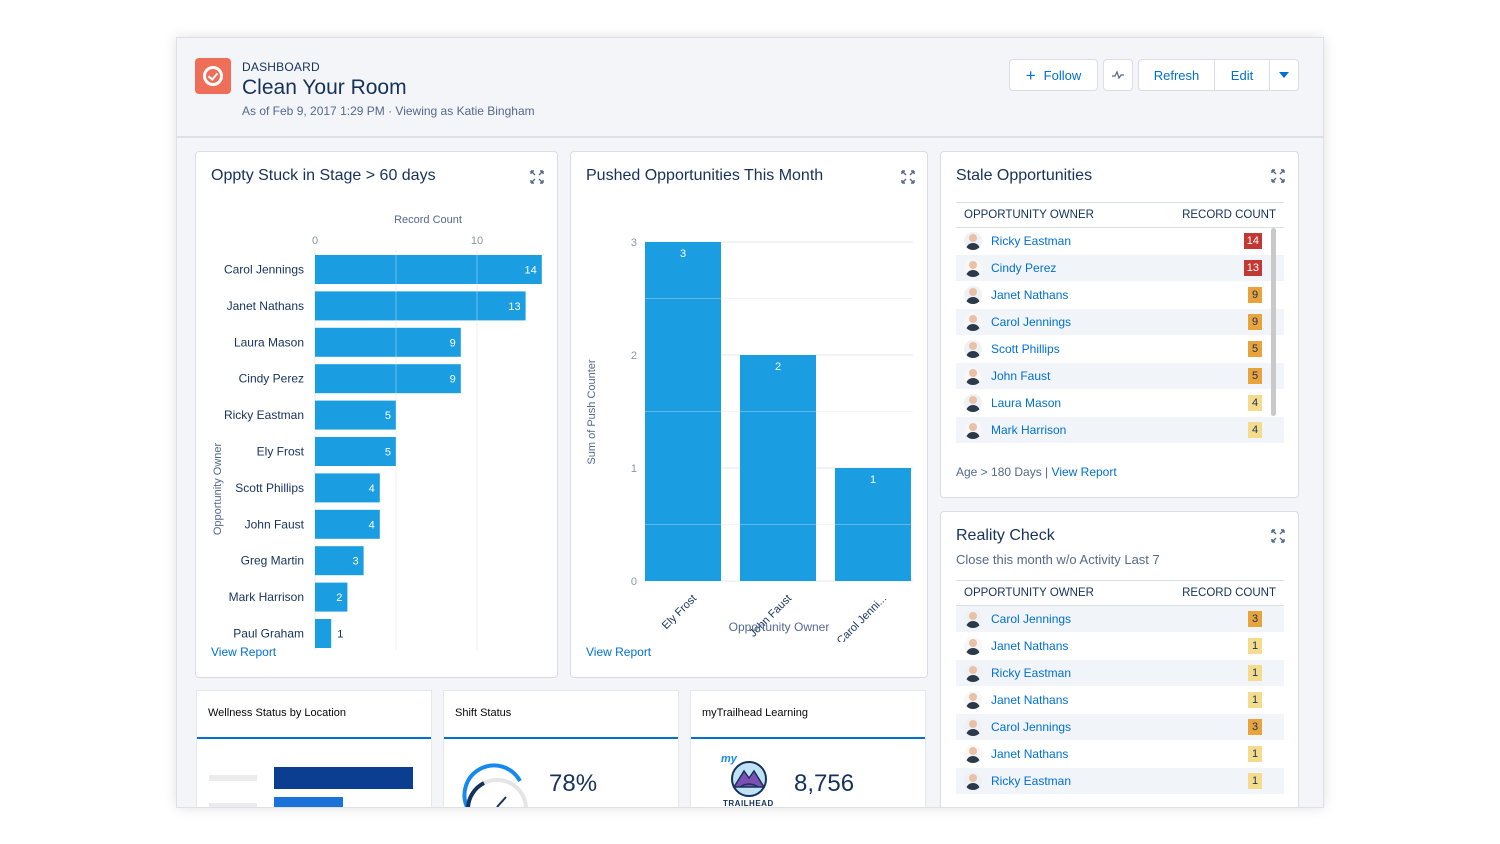 Image resolution: width=1500 pixels, height=844 pixels. What do you see at coordinates (1120, 403) in the screenshot?
I see `table-row: Laura Mason 4` at bounding box center [1120, 403].